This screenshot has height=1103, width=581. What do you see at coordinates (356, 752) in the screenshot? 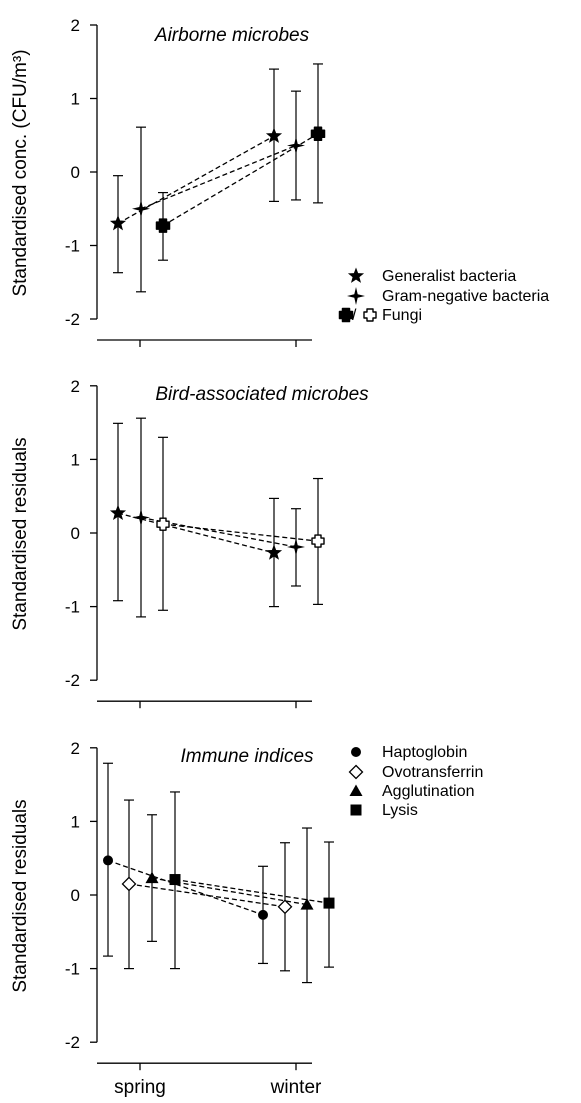
I see `legend-marker-haptoglobin` at bounding box center [356, 752].